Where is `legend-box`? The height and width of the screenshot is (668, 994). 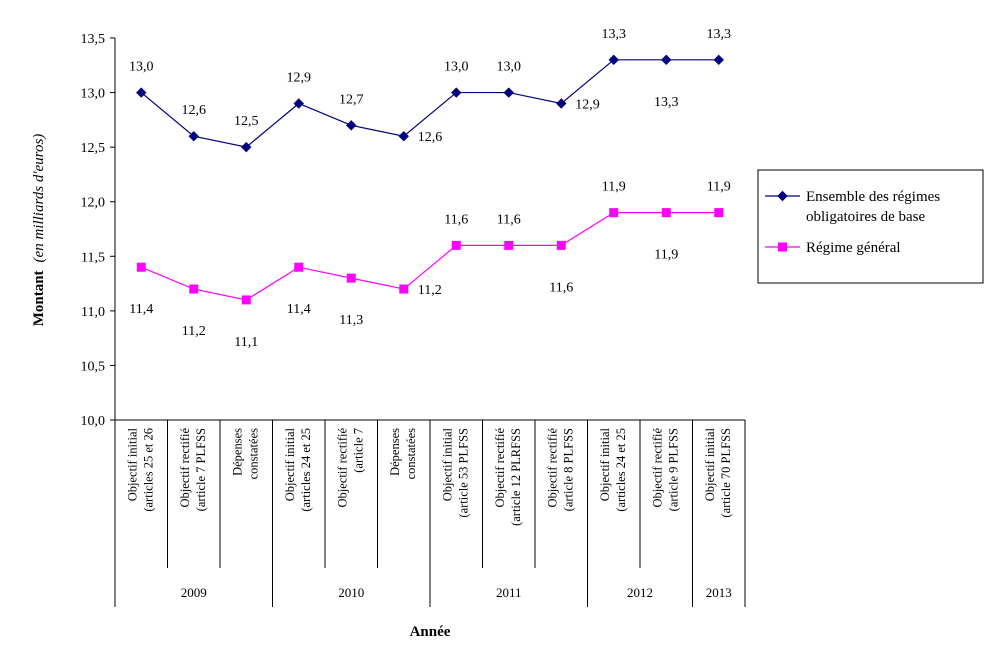 legend-box is located at coordinates (870, 226).